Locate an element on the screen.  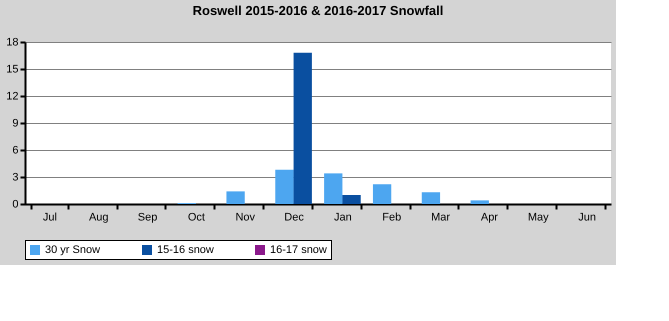
x-tick-label: Jan is located at coordinates (343, 218).